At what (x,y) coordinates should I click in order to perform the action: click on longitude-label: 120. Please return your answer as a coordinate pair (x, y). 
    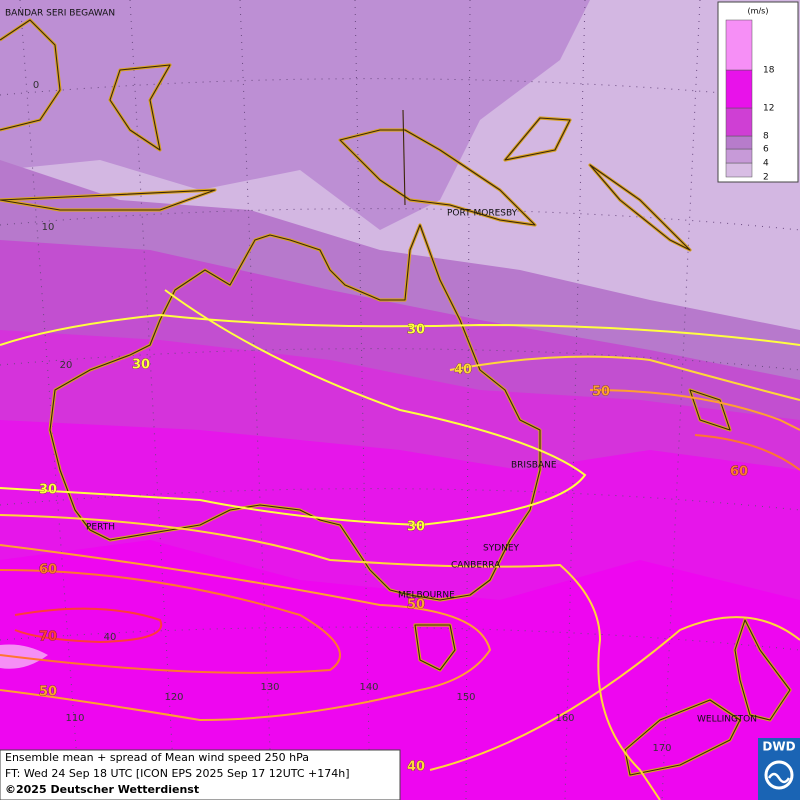
    Looking at the image, I should click on (173, 697).